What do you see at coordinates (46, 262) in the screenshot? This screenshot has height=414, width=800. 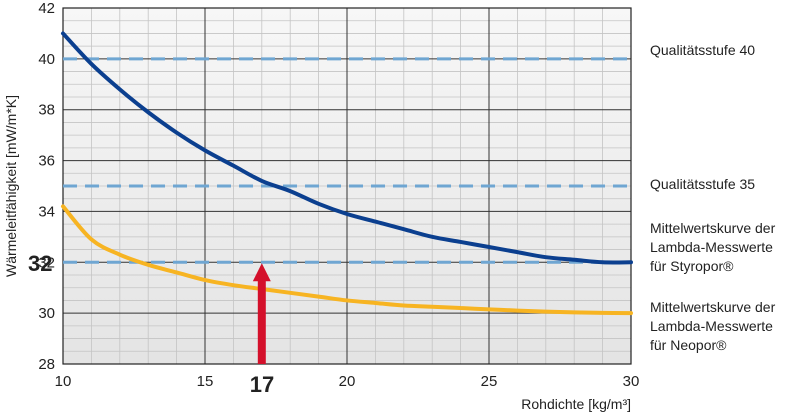 I see `y-tick-label: 32` at bounding box center [46, 262].